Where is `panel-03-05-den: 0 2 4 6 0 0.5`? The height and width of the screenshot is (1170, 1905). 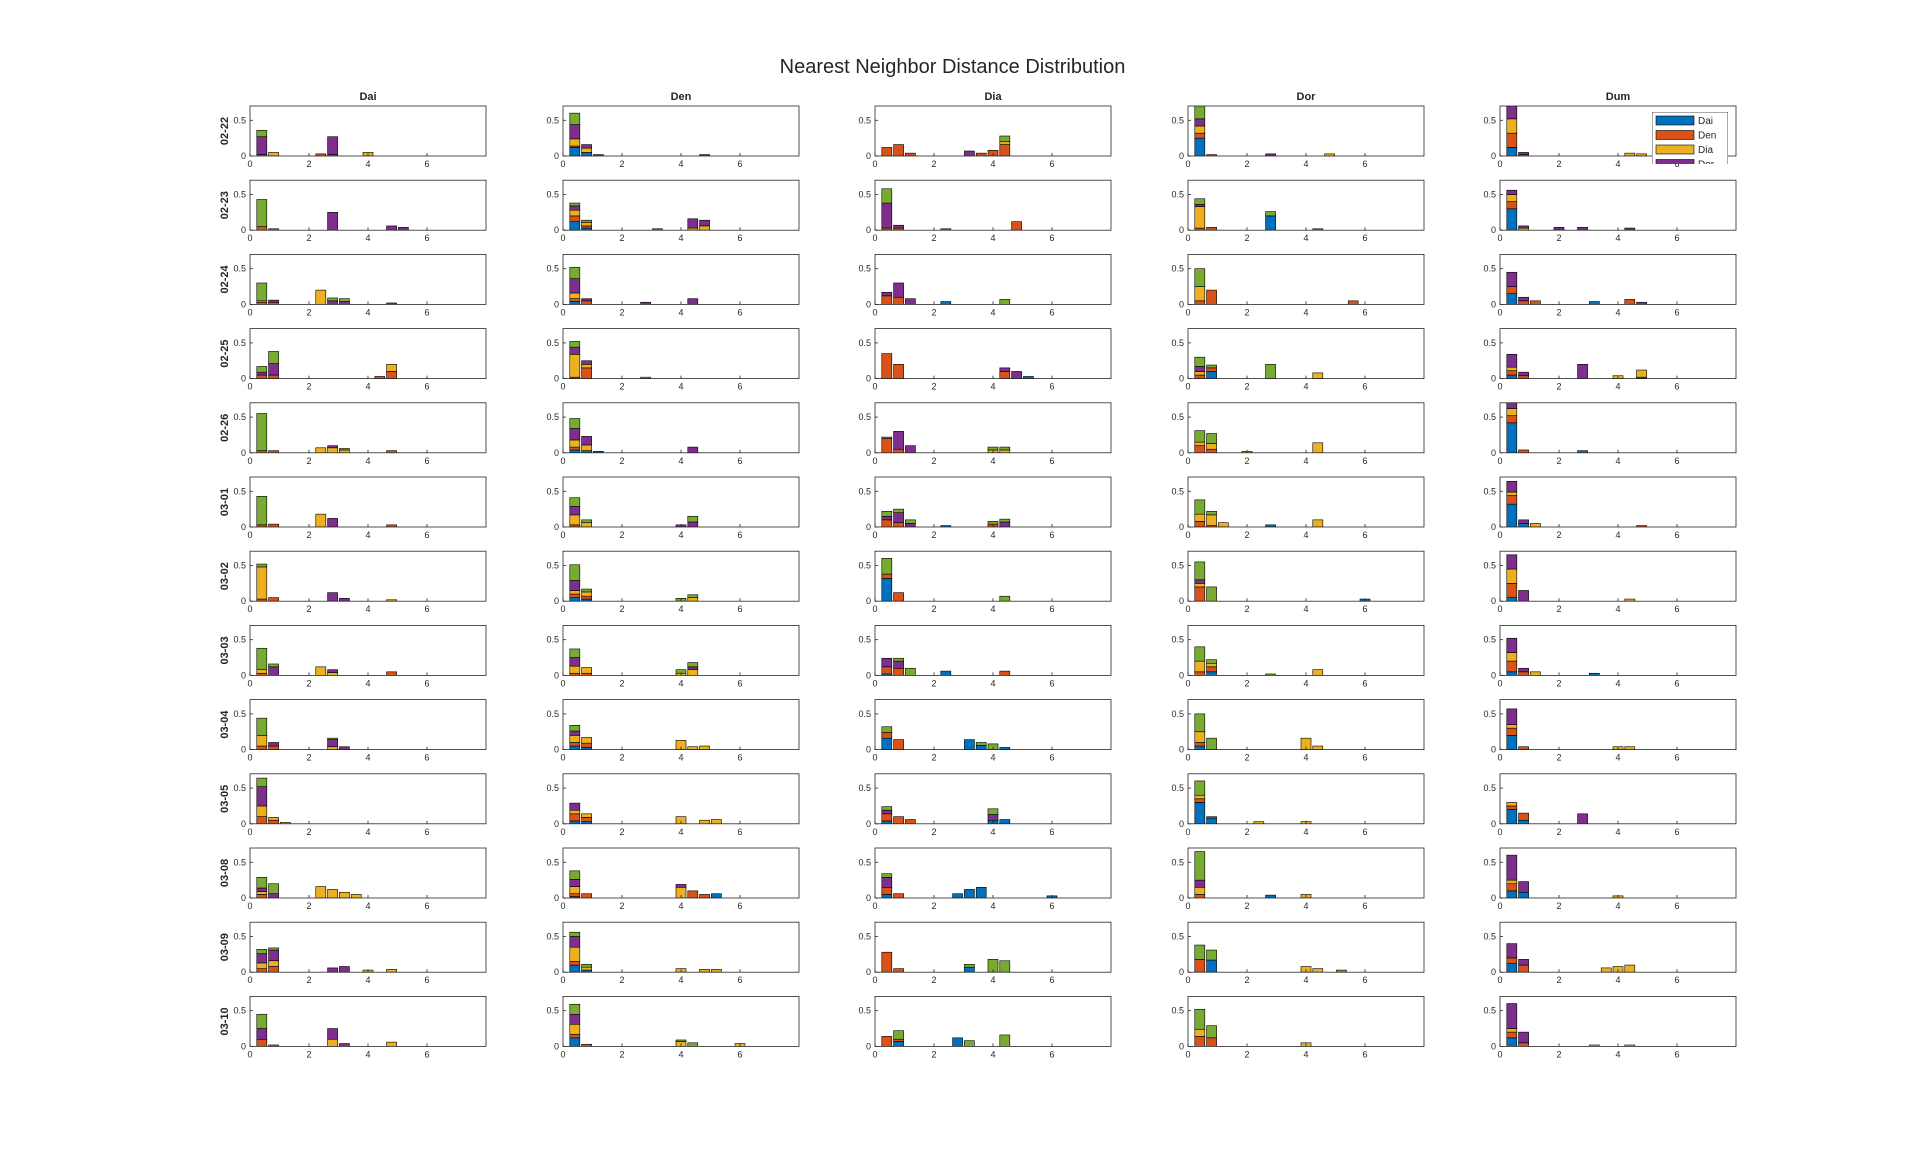 panel-03-05-den: 0 2 4 6 0 0.5 is located at coordinates (673, 805).